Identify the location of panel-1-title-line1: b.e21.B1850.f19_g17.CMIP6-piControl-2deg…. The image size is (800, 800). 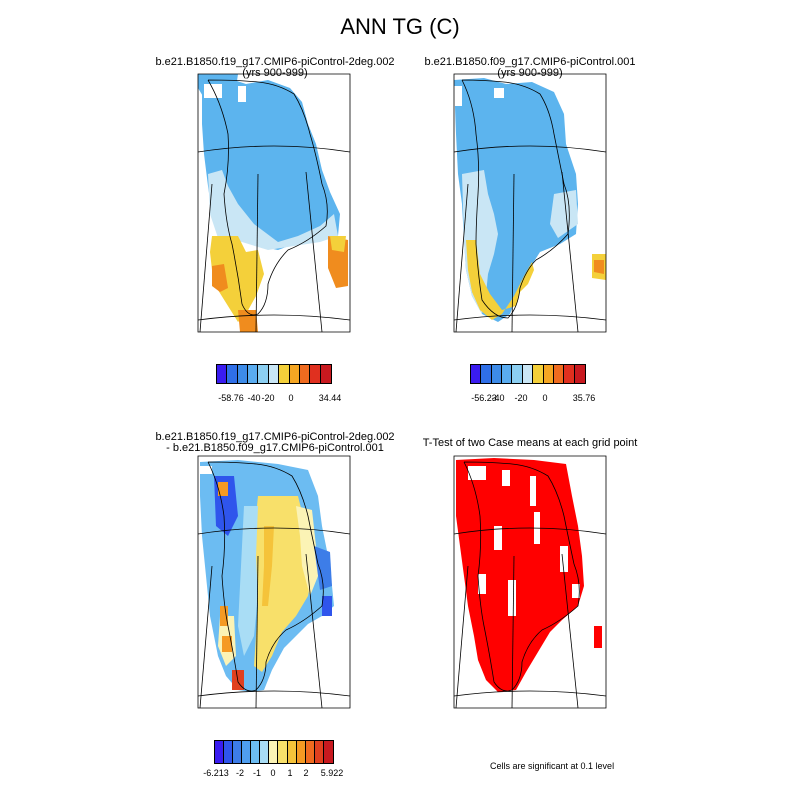
(275, 62).